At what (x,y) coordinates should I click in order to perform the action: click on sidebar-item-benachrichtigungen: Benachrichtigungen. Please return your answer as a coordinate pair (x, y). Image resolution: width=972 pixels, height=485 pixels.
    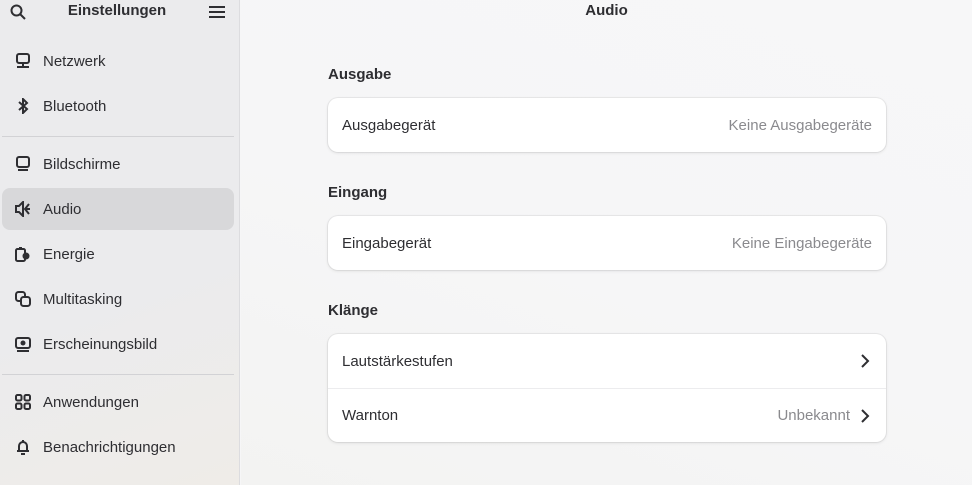
    Looking at the image, I should click on (118, 447).